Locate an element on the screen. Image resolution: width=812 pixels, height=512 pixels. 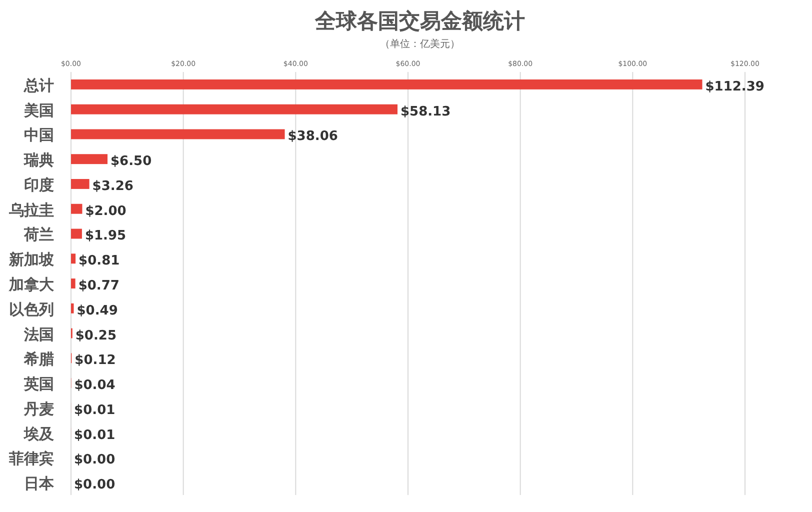
data-label: $0.04 is located at coordinates (95, 386).